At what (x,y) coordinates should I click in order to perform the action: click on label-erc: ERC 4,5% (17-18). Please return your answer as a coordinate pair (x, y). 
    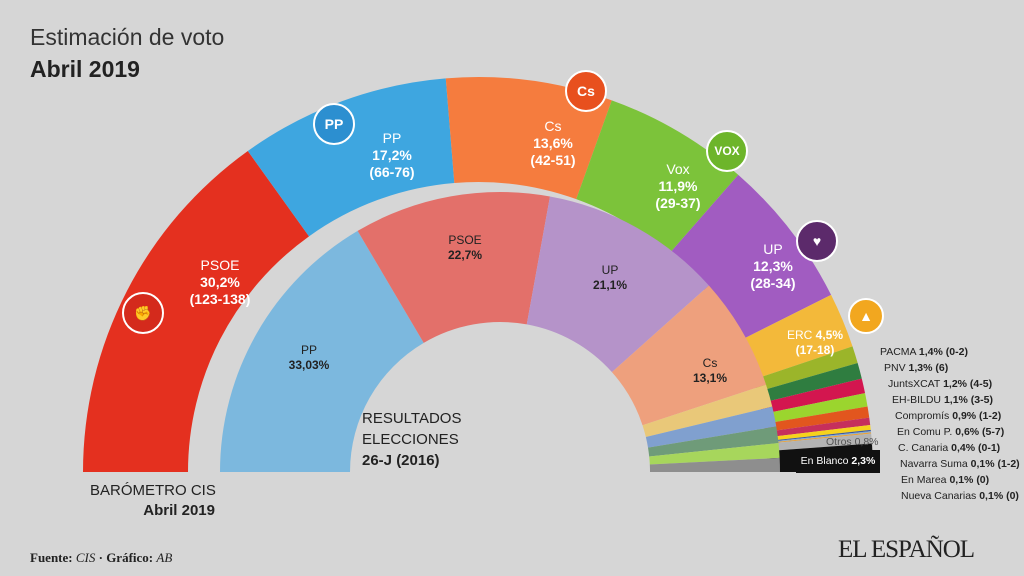
    Looking at the image, I should click on (815, 342).